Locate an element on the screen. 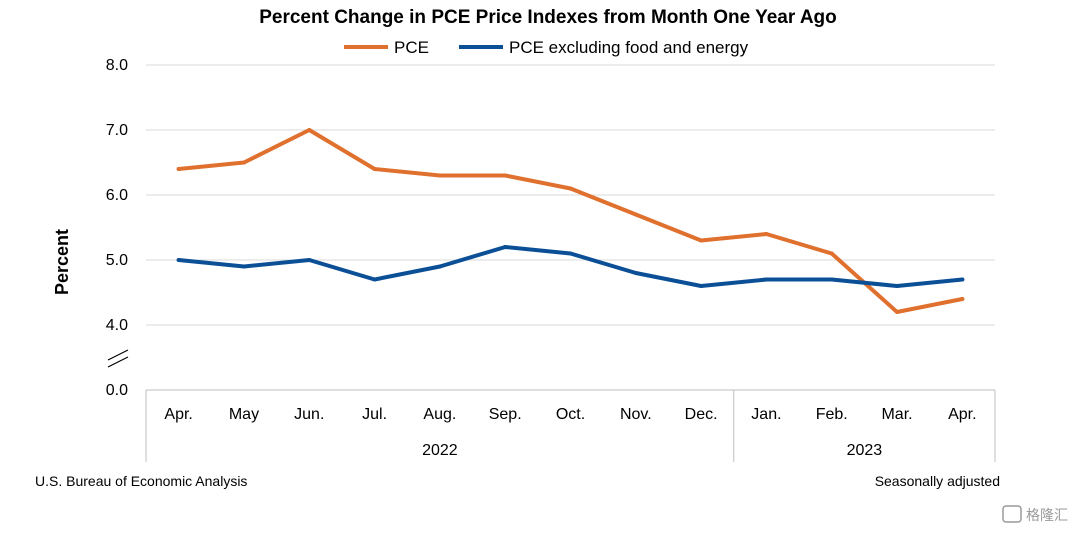 This screenshot has height=536, width=1080. legend-label-core-pce: PCE excluding food and energy is located at coordinates (629, 47).